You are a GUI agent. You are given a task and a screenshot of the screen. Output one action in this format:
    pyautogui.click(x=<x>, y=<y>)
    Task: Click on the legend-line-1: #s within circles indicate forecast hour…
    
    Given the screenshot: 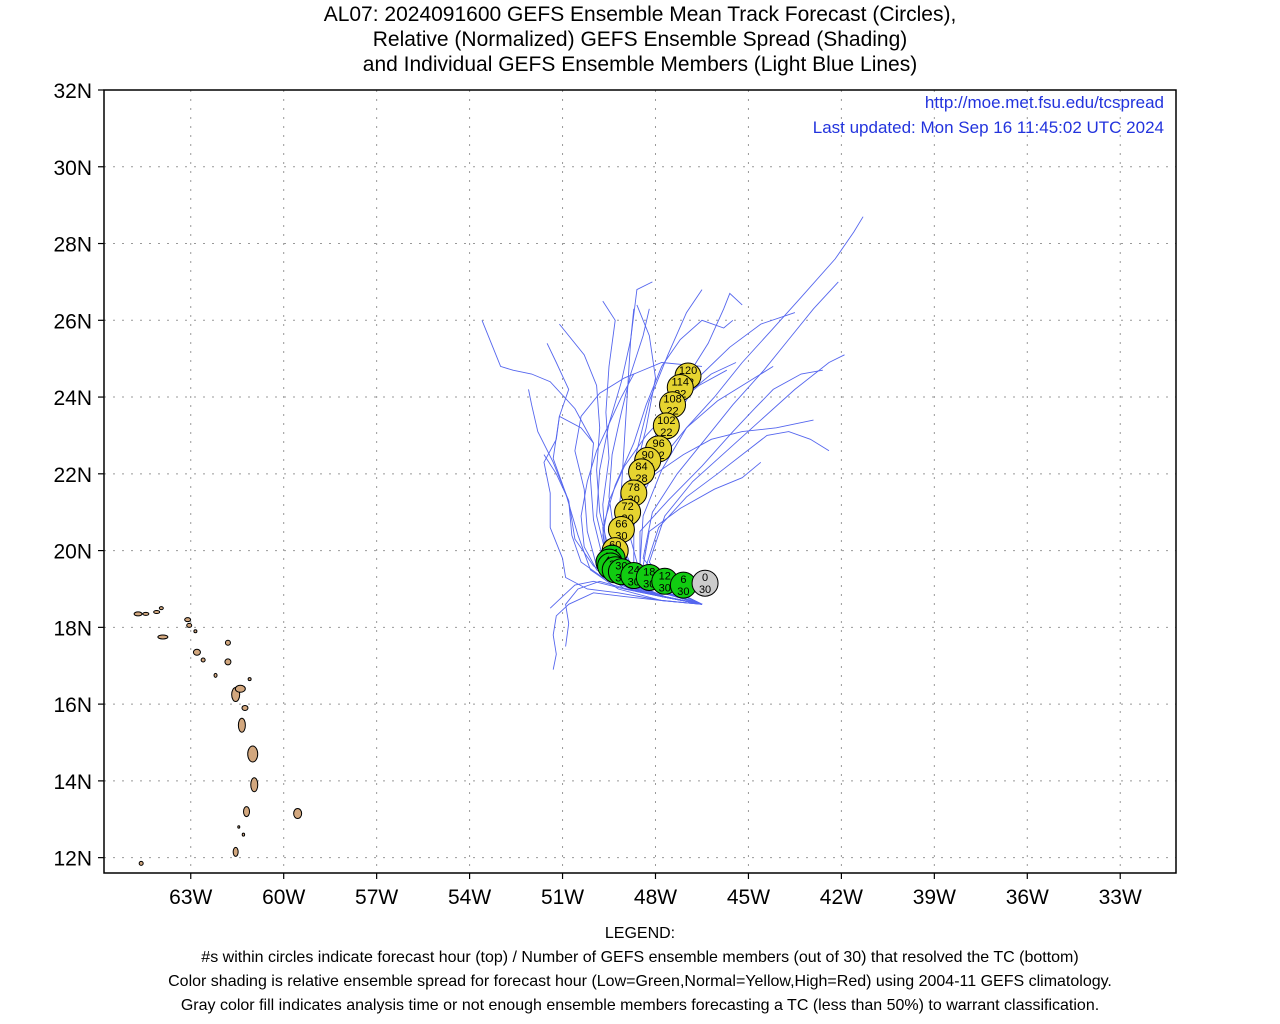 What is the action you would take?
    pyautogui.click(x=640, y=957)
    